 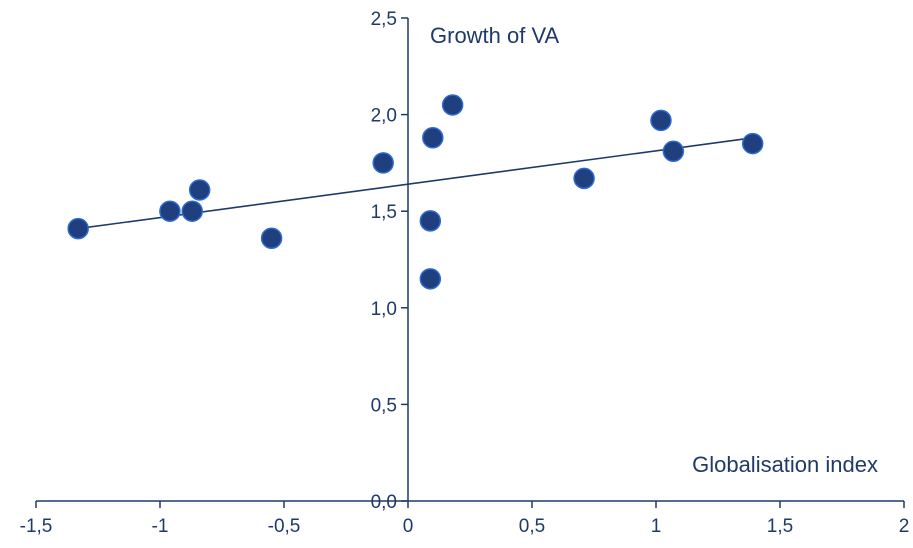 What do you see at coordinates (785, 464) in the screenshot?
I see `x-axis-title: Globalisation index` at bounding box center [785, 464].